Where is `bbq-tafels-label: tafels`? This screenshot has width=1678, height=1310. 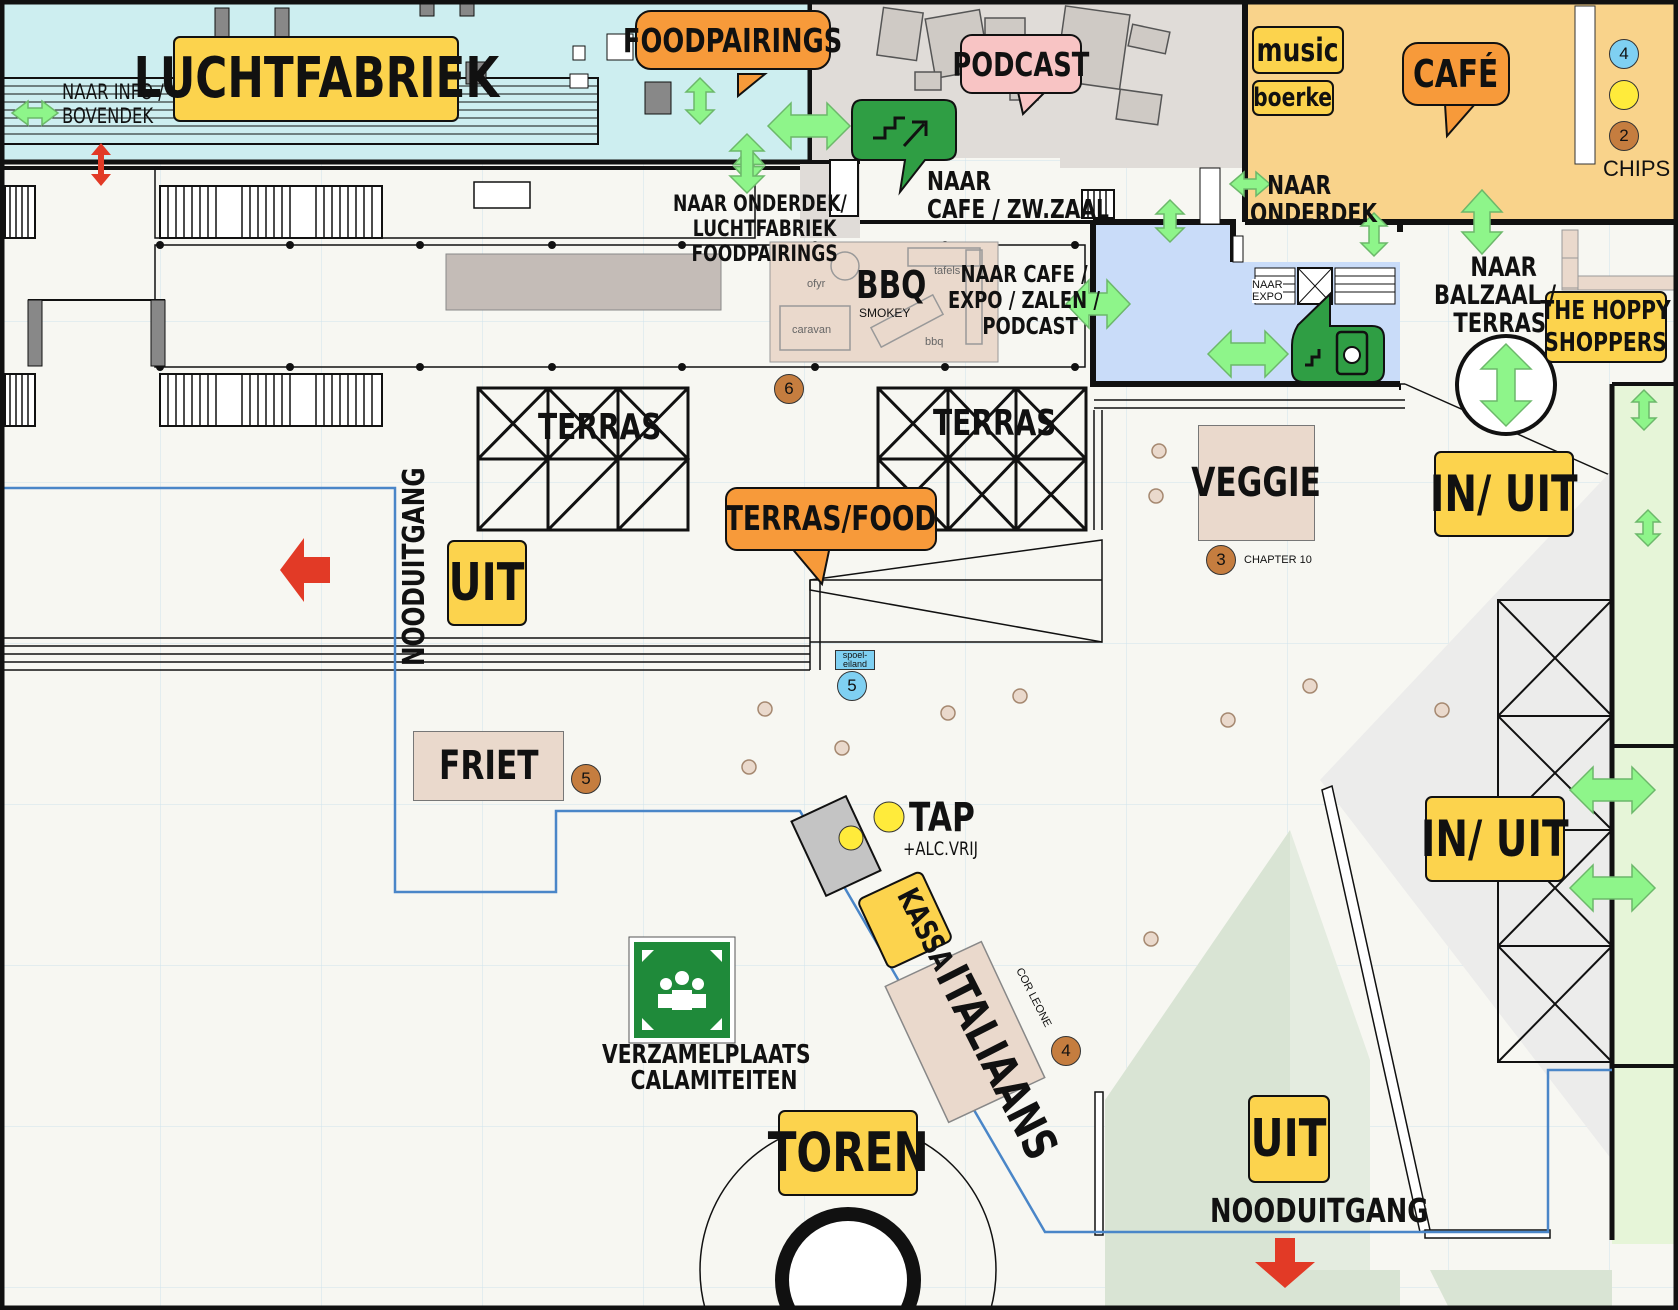
bbq-tafels-label: tafels is located at coordinates (947, 271).